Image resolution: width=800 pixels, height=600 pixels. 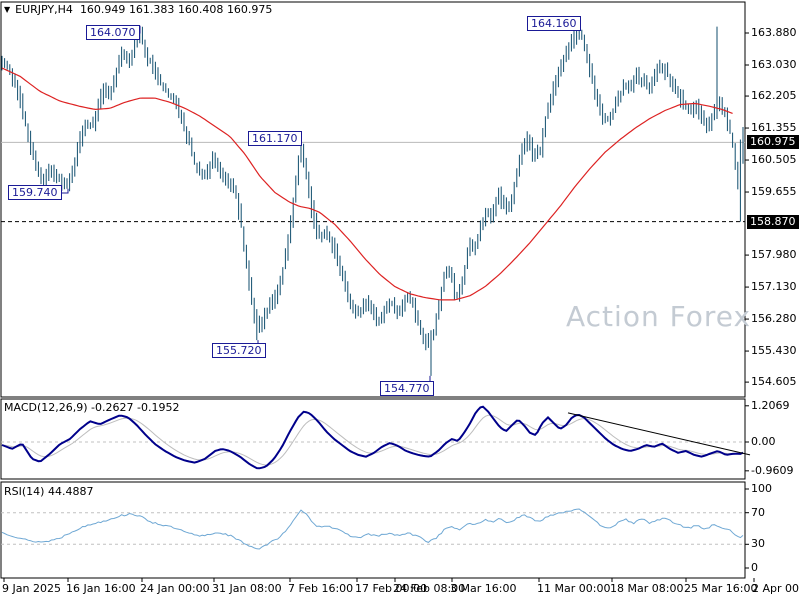 I want to click on rsi-line, so click(x=372, y=529).